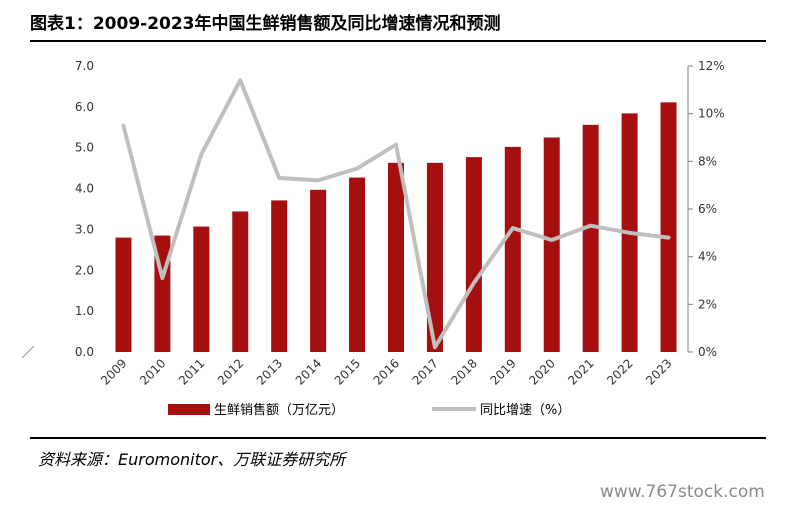 The width and height of the screenshot is (792, 508). What do you see at coordinates (707, 304) in the screenshot?
I see `right-tick-label: 2%` at bounding box center [707, 304].